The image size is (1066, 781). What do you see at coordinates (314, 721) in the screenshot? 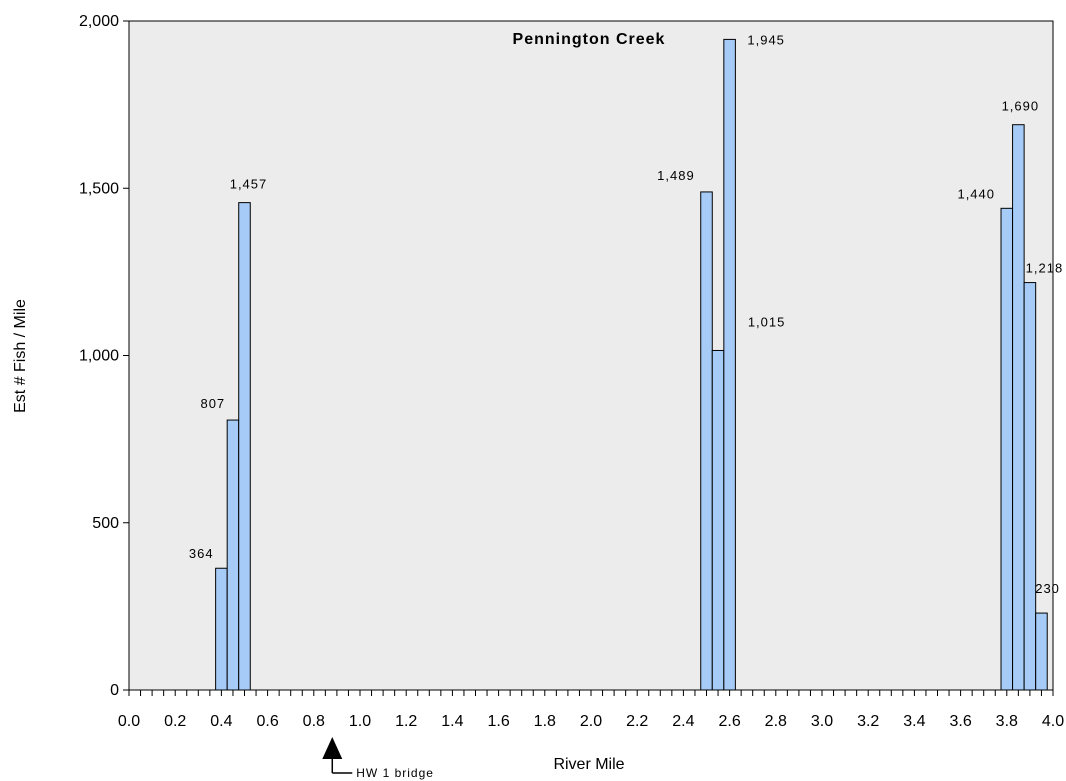
I see `x-tick-label: 0.8` at bounding box center [314, 721].